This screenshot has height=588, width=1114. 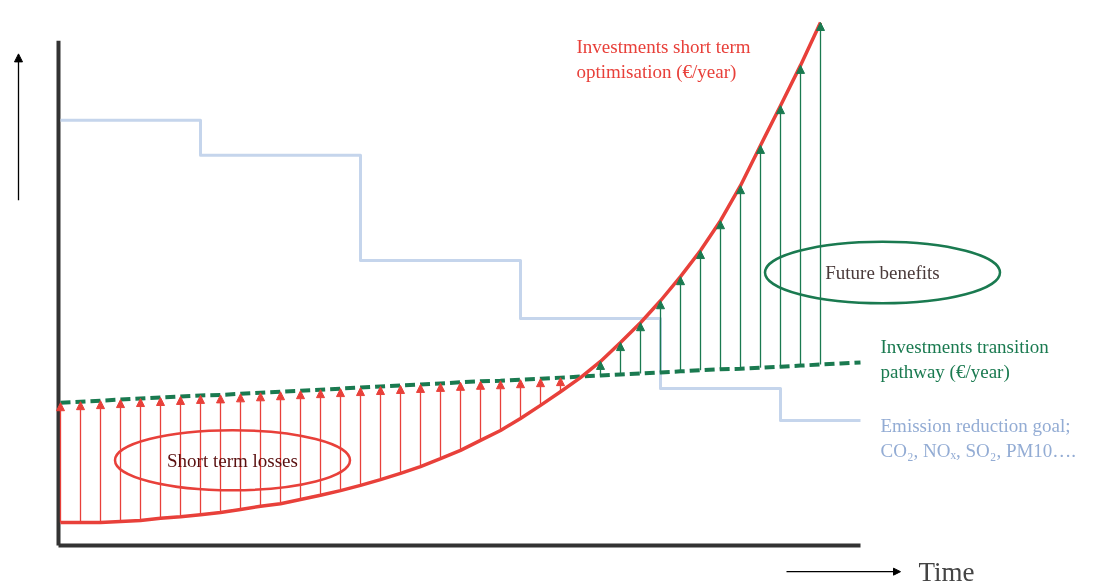 I want to click on series-label: Emission reduction goal; CO₂, NOₓ, SO₂, PM10…., so click(x=978, y=437).